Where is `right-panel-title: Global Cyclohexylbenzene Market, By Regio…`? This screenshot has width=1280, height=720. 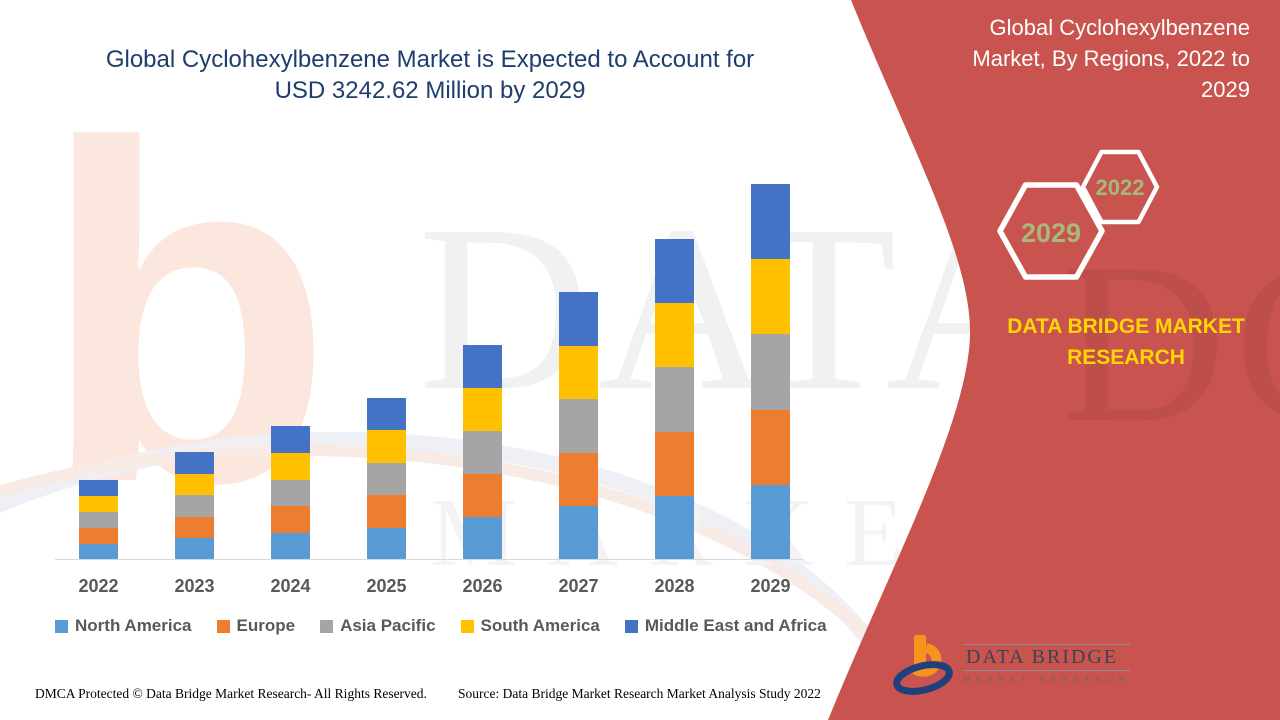 right-panel-title: Global Cyclohexylbenzene Market, By Regio… is located at coordinates (1085, 58).